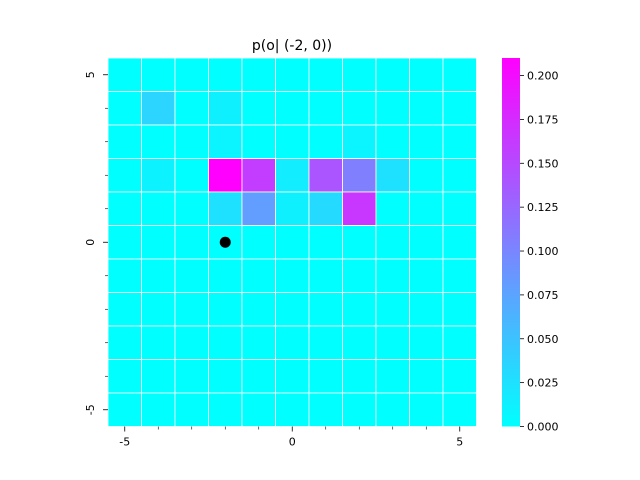 Image resolution: width=640 pixels, height=480 pixels. What do you see at coordinates (543, 207) in the screenshot?
I see `colorbar-tick-label: 0.125` at bounding box center [543, 207].